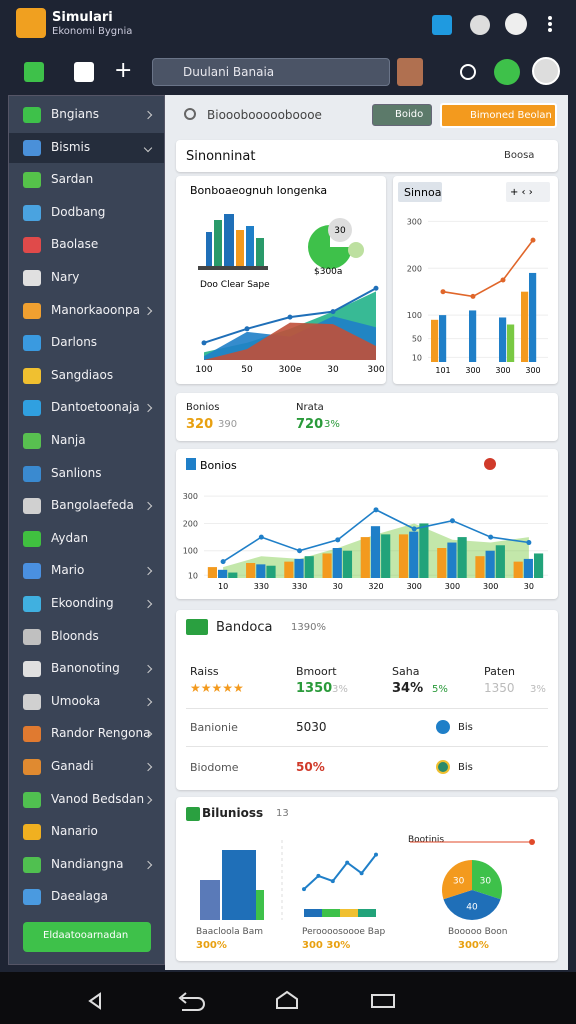  What do you see at coordinates (74, 342) in the screenshot?
I see `nav-item: Darlons` at bounding box center [74, 342].